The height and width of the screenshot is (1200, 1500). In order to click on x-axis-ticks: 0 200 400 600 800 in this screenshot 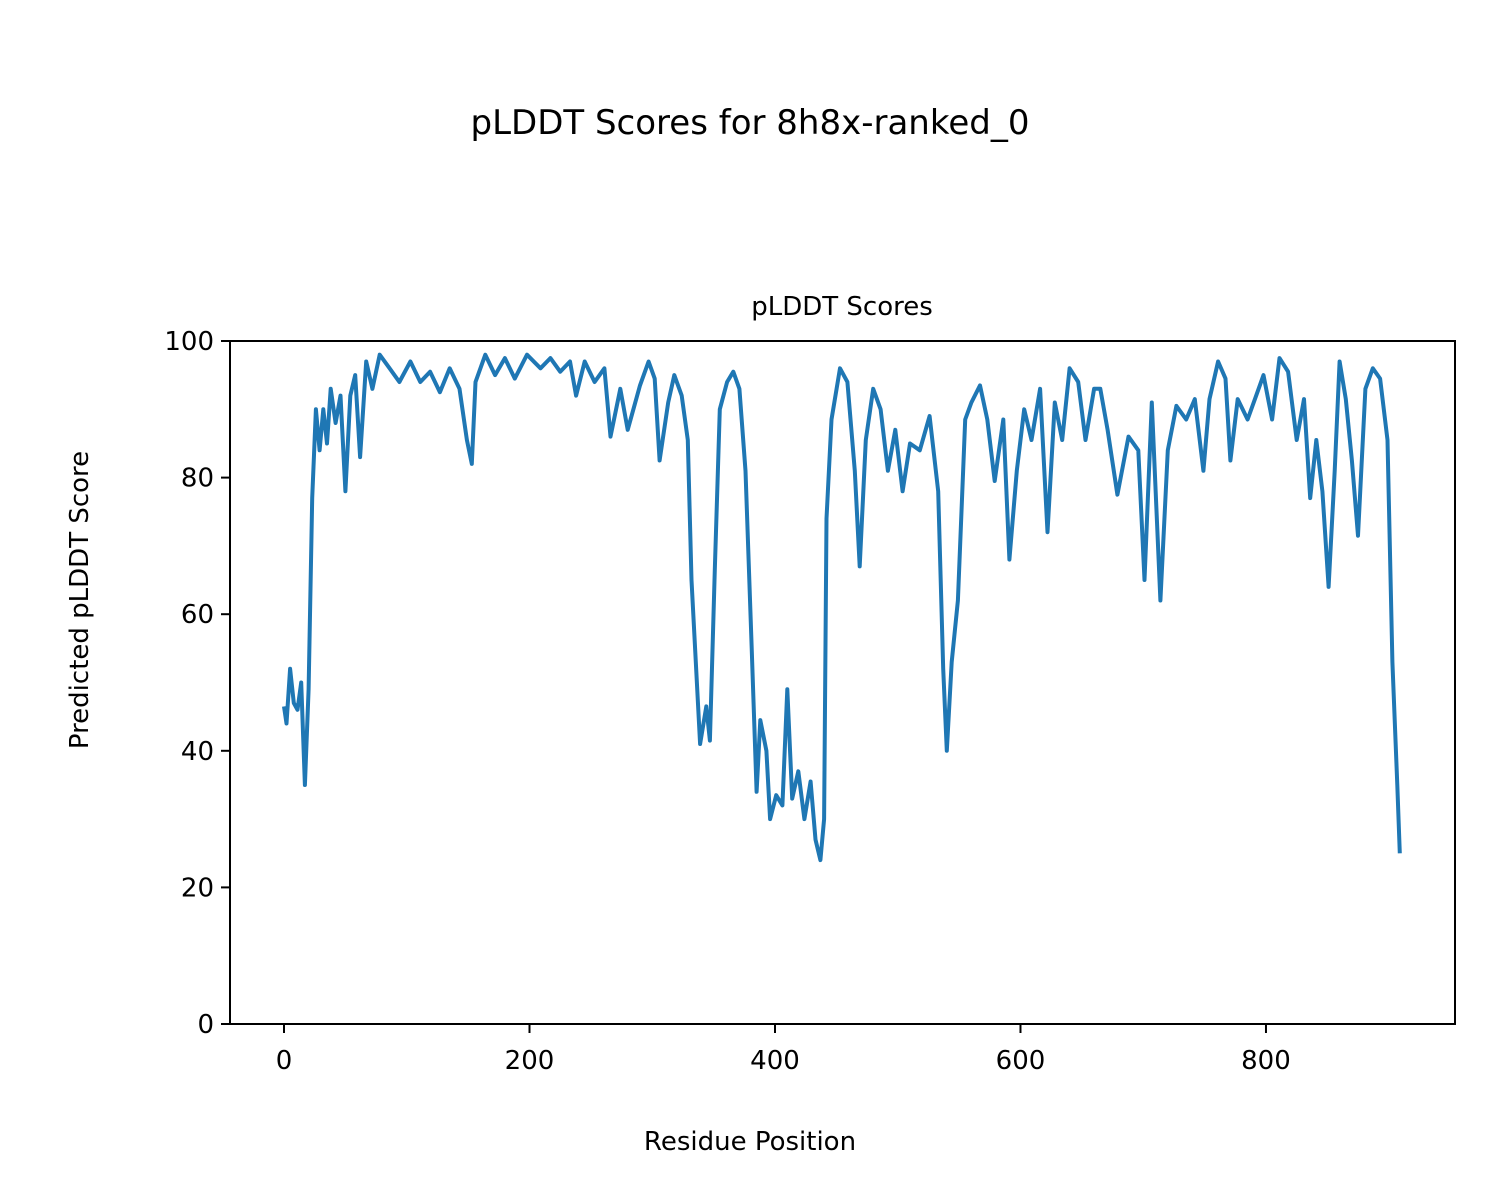, I will do `click(783, 1050)`.